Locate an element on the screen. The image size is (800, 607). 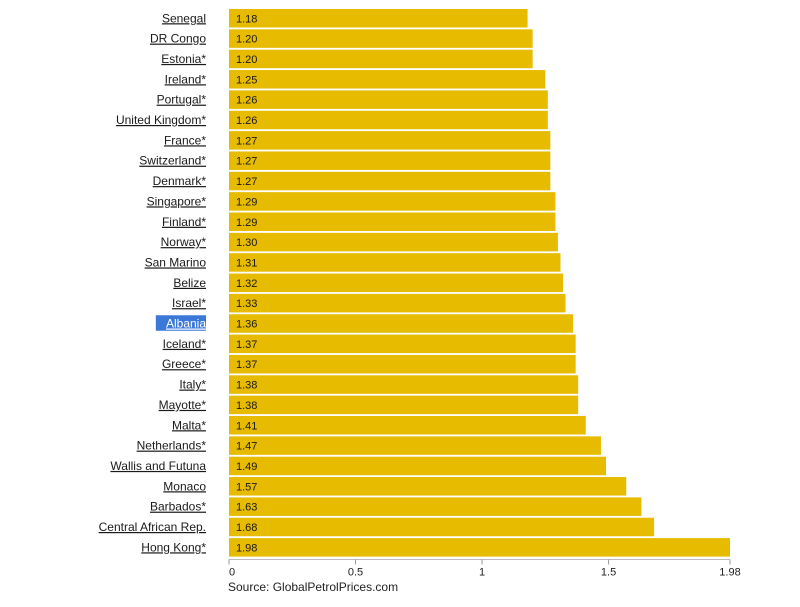
category-label-17: Greece* is located at coordinates (184, 364).